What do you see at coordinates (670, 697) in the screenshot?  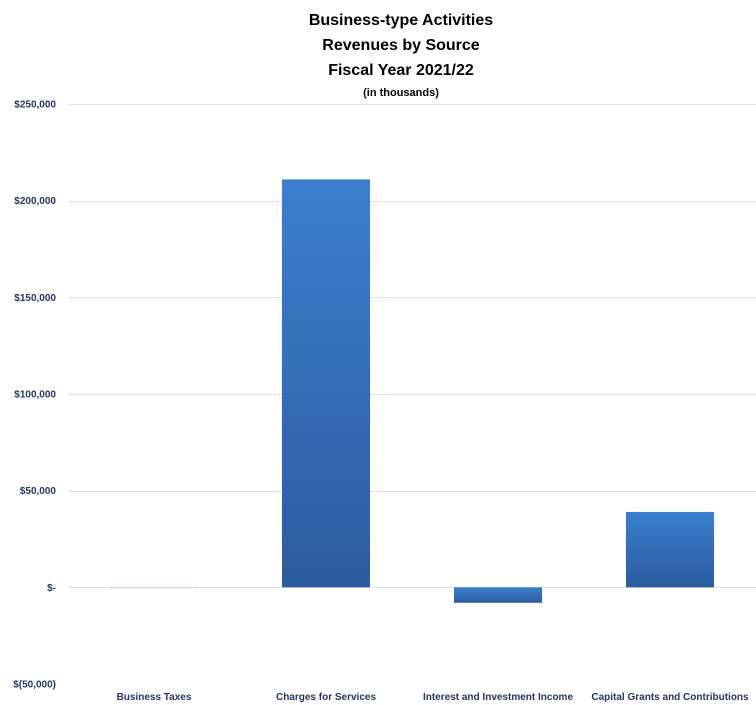 I see `x-category-label: Capital Grants and Contributions` at bounding box center [670, 697].